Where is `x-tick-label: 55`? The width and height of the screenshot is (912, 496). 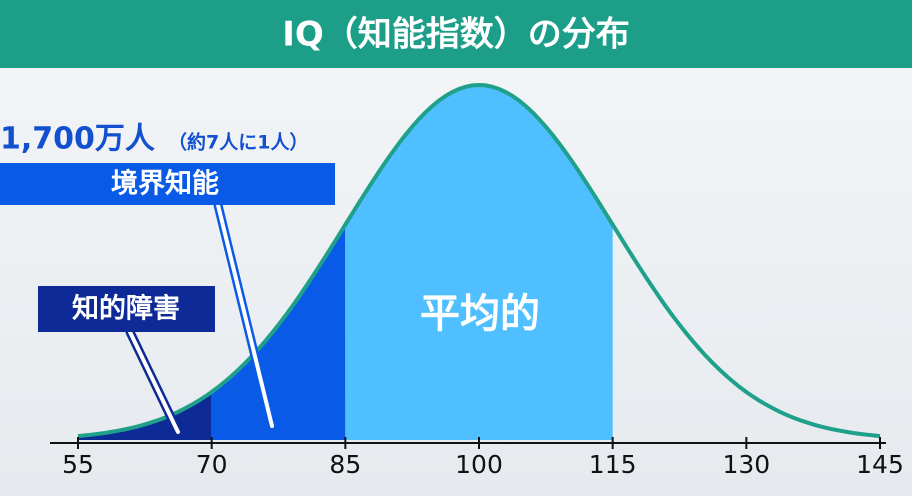 x-tick-label: 55 is located at coordinates (78, 464).